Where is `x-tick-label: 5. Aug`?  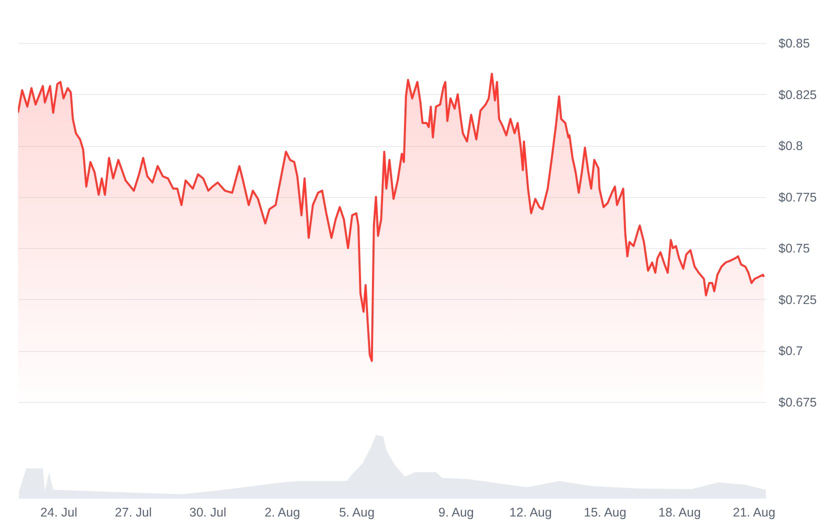 x-tick-label: 5. Aug is located at coordinates (357, 513).